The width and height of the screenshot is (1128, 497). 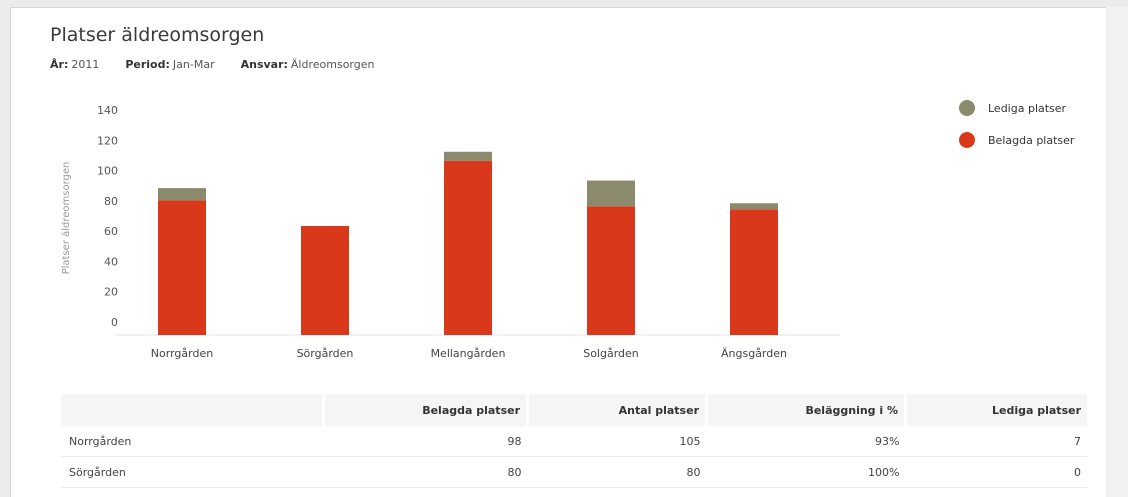 What do you see at coordinates (307, 64) in the screenshot?
I see `meta-responsibility: Ansvar: Äldreomsorgen` at bounding box center [307, 64].